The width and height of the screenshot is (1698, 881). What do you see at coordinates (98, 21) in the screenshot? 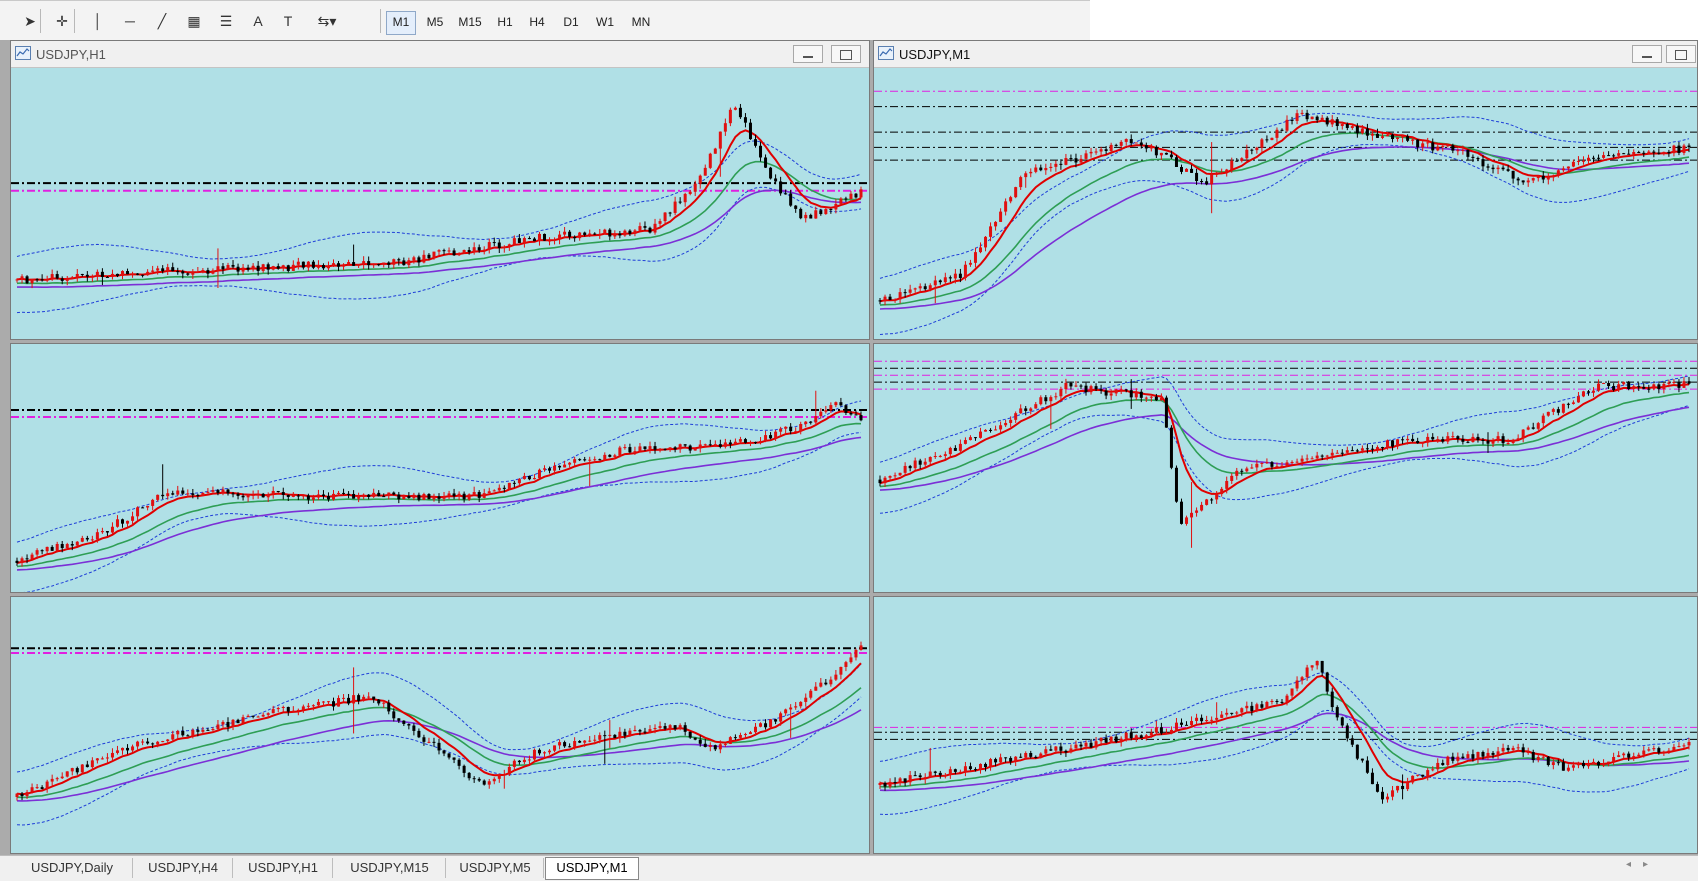
I see `vertical-line-icon: │` at bounding box center [98, 21].